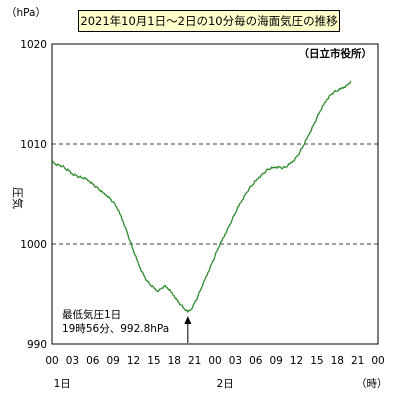  Describe the element at coordinates (33, 195) in the screenshot. I see `y-tick-labels: 990 1000 1010 1020` at that location.